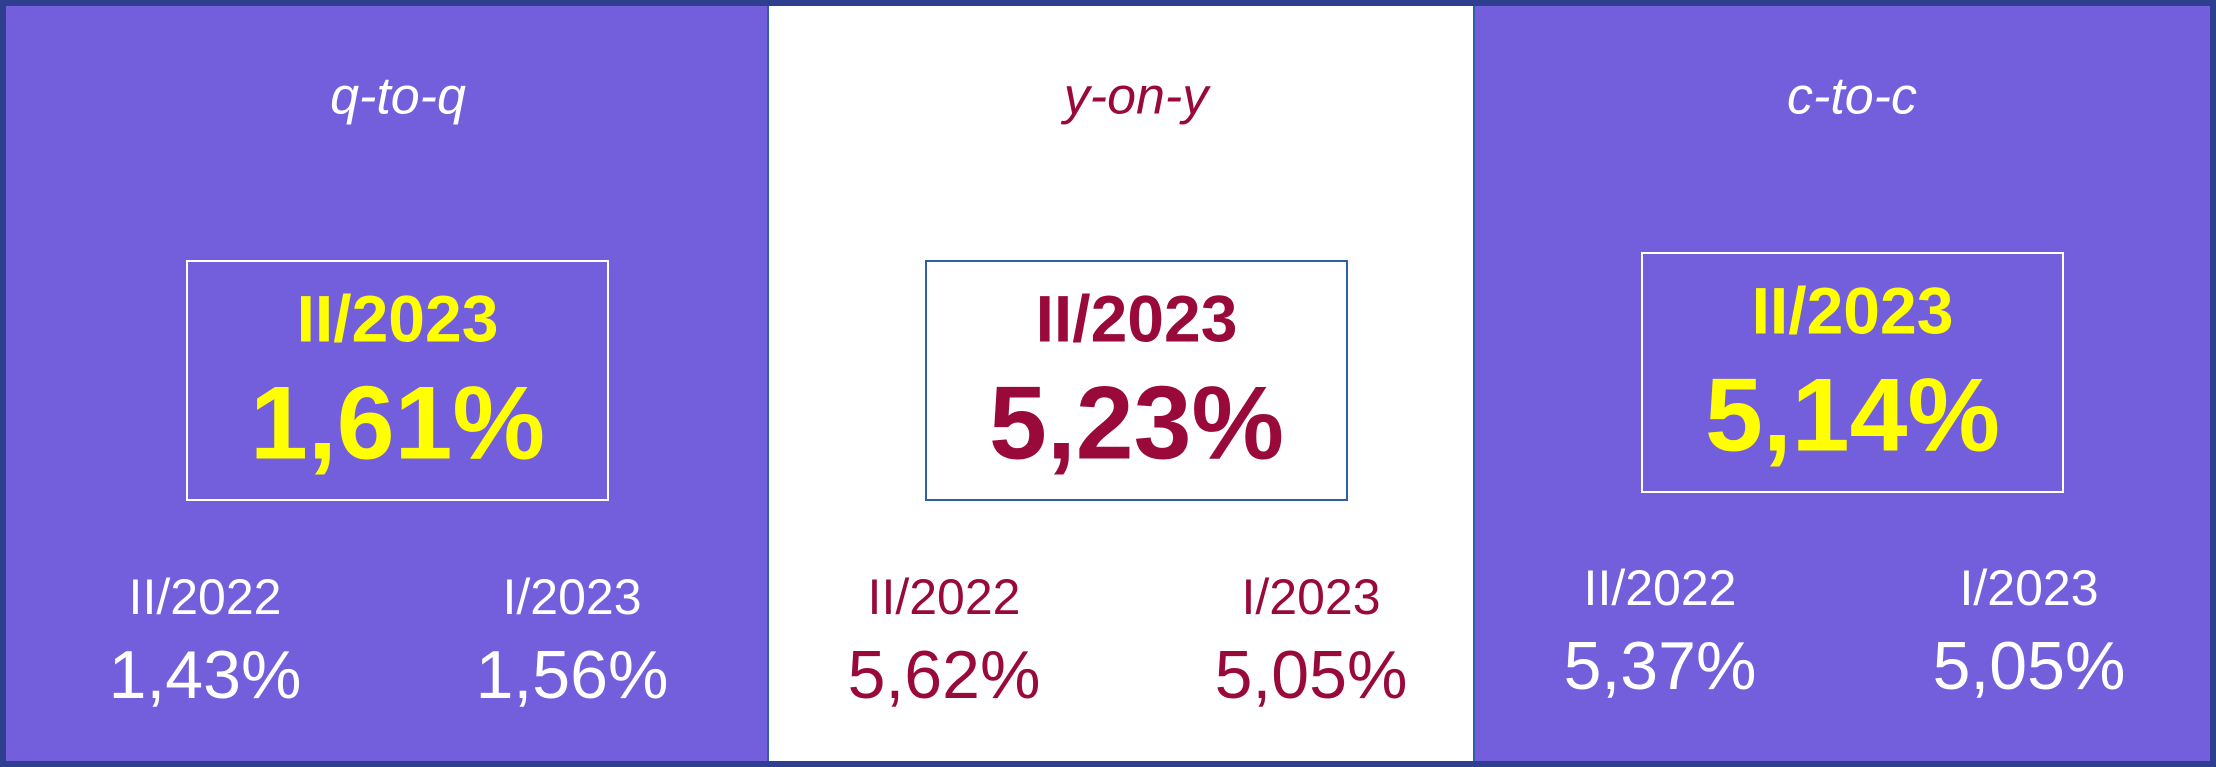  What do you see at coordinates (205, 675) in the screenshot?
I see `sub-value: 1,43%` at bounding box center [205, 675].